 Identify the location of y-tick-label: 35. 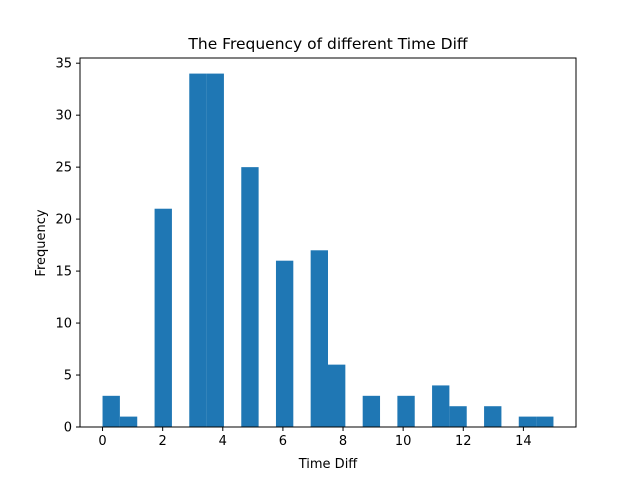
(63, 64).